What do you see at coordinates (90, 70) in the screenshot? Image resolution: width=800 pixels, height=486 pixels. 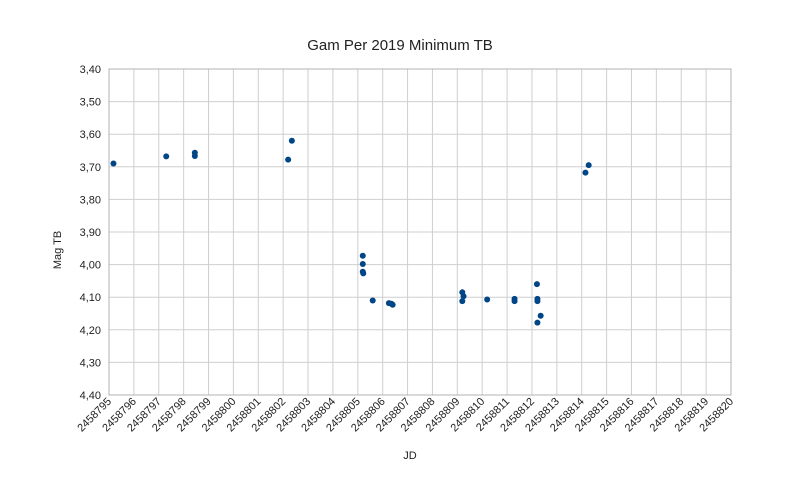 I see `y-tick-label: 3,40` at bounding box center [90, 70].